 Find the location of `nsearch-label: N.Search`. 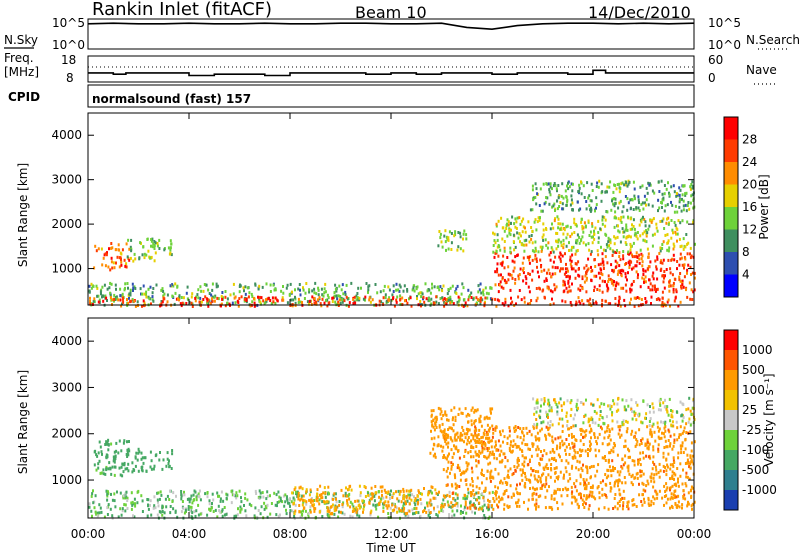

nsearch-label: N.Search is located at coordinates (773, 40).